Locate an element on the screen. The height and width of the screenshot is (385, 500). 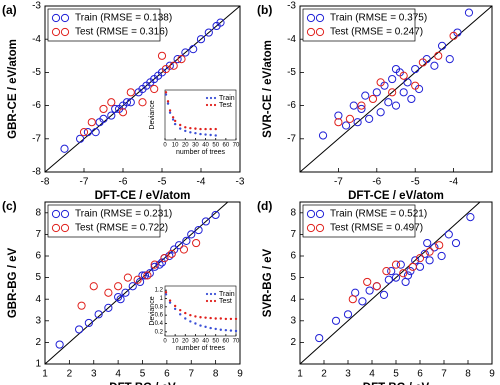
x-tick-label: 70 is located at coordinates (236, 342).